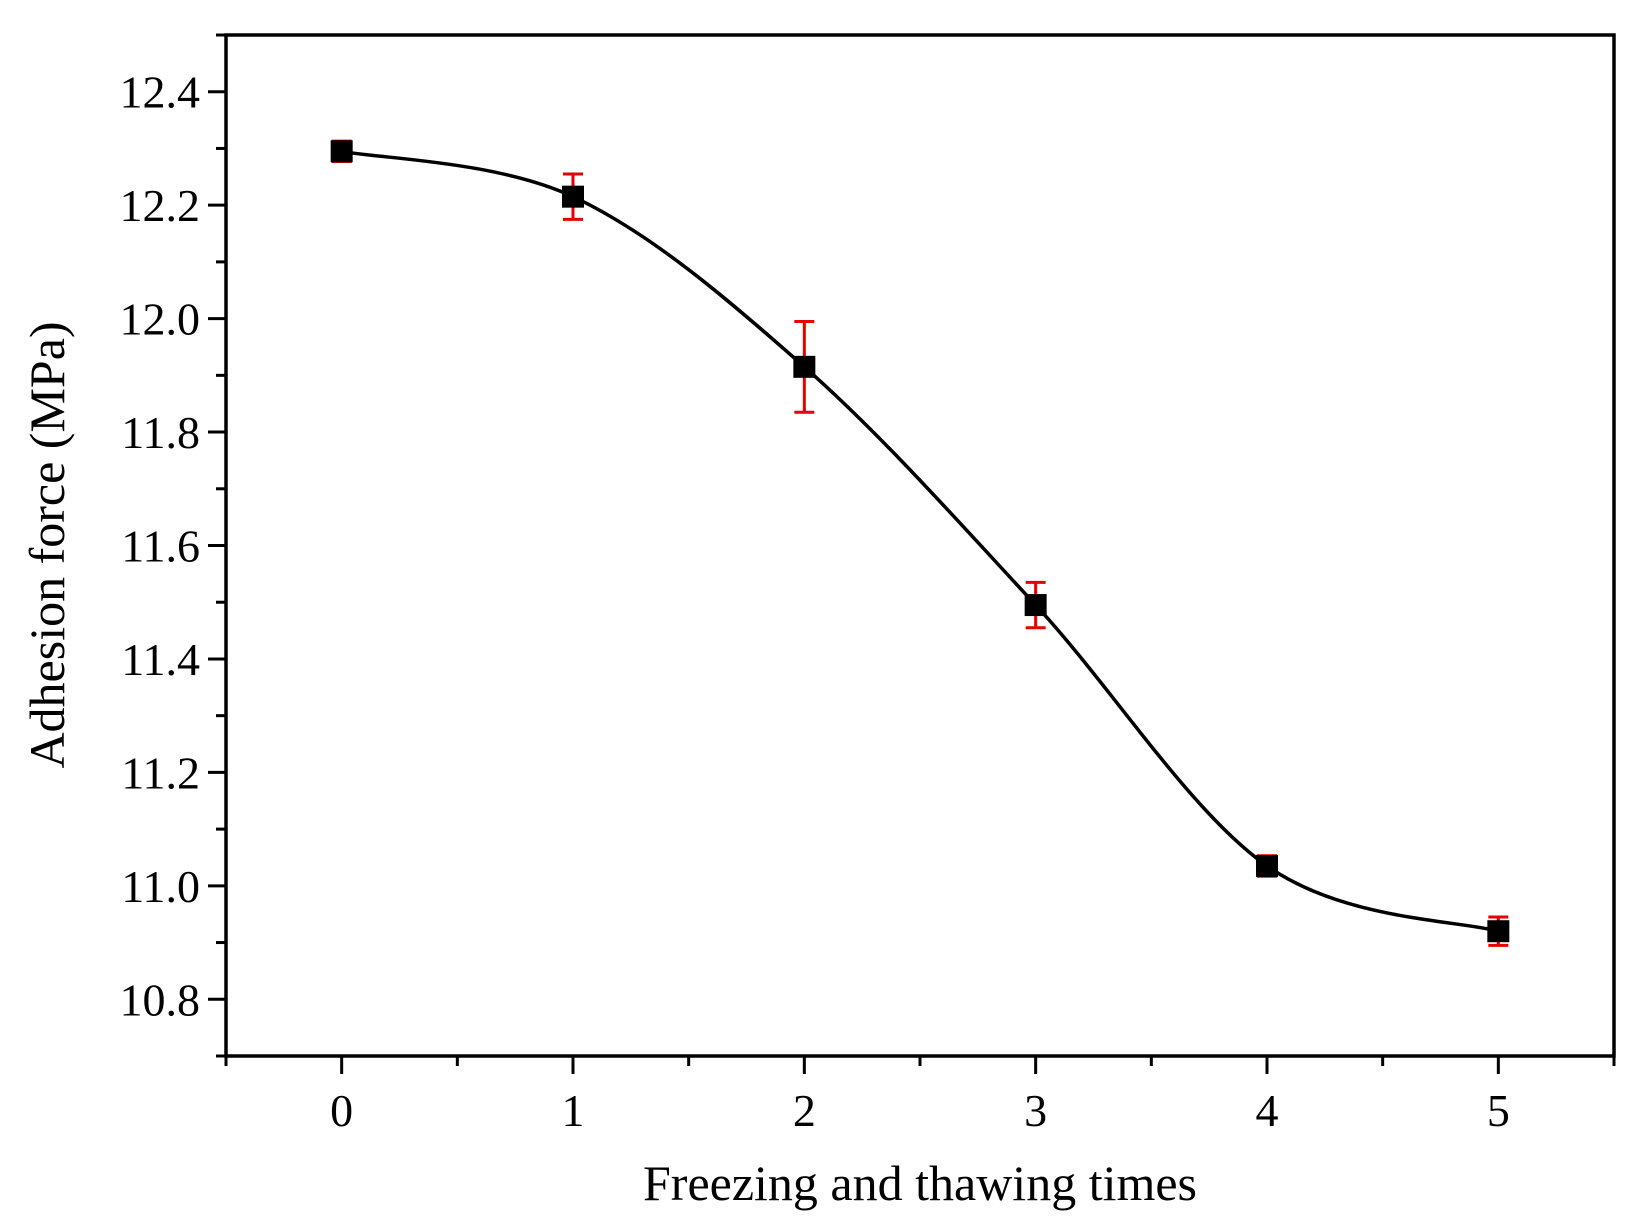 Image resolution: width=1641 pixels, height=1221 pixels. What do you see at coordinates (47, 544) in the screenshot?
I see `y-axis-label: Adhesion force (MPa)` at bounding box center [47, 544].